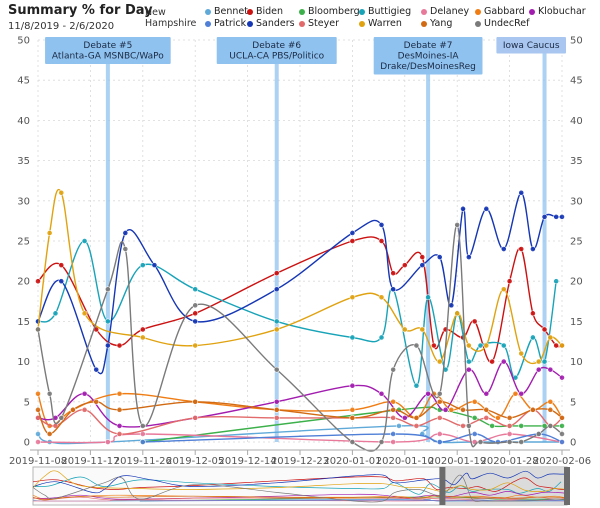  What do you see at coordinates (448, 23) in the screenshot?
I see `legend-item-yang: Yang` at bounding box center [448, 23].